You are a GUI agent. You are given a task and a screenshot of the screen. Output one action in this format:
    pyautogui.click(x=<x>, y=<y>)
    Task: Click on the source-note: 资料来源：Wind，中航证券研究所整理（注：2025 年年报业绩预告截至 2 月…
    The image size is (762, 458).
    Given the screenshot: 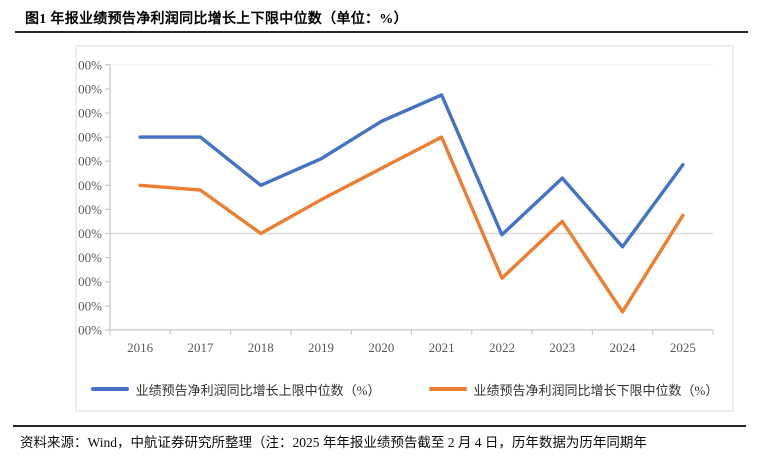 What is the action you would take?
    pyautogui.click(x=333, y=442)
    